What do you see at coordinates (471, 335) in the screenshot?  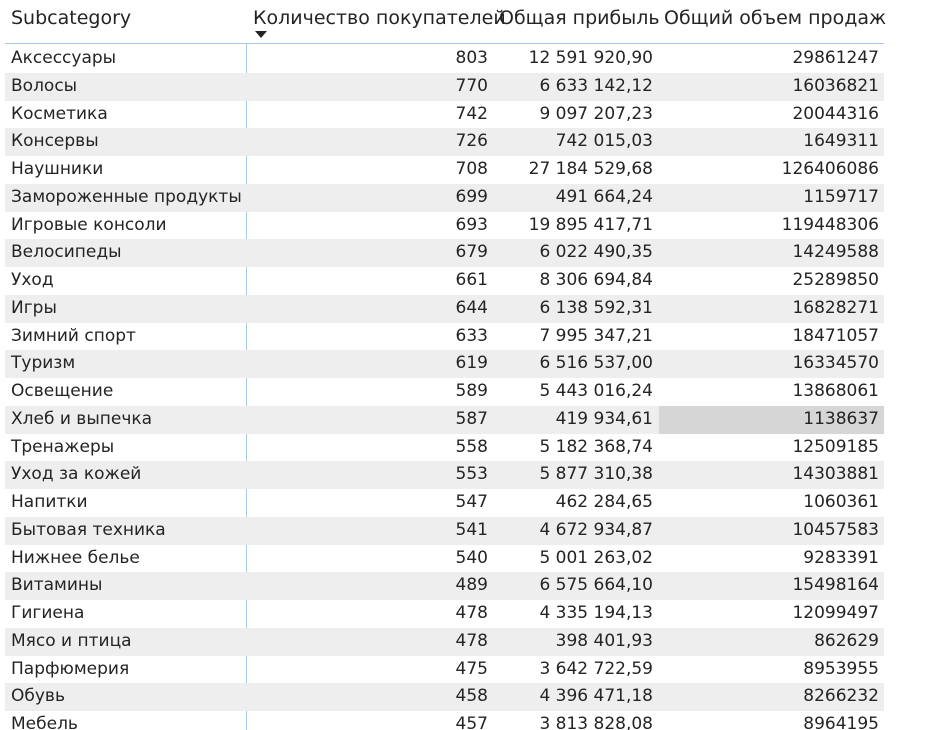 I see `cell-buyers: 633` at bounding box center [471, 335].